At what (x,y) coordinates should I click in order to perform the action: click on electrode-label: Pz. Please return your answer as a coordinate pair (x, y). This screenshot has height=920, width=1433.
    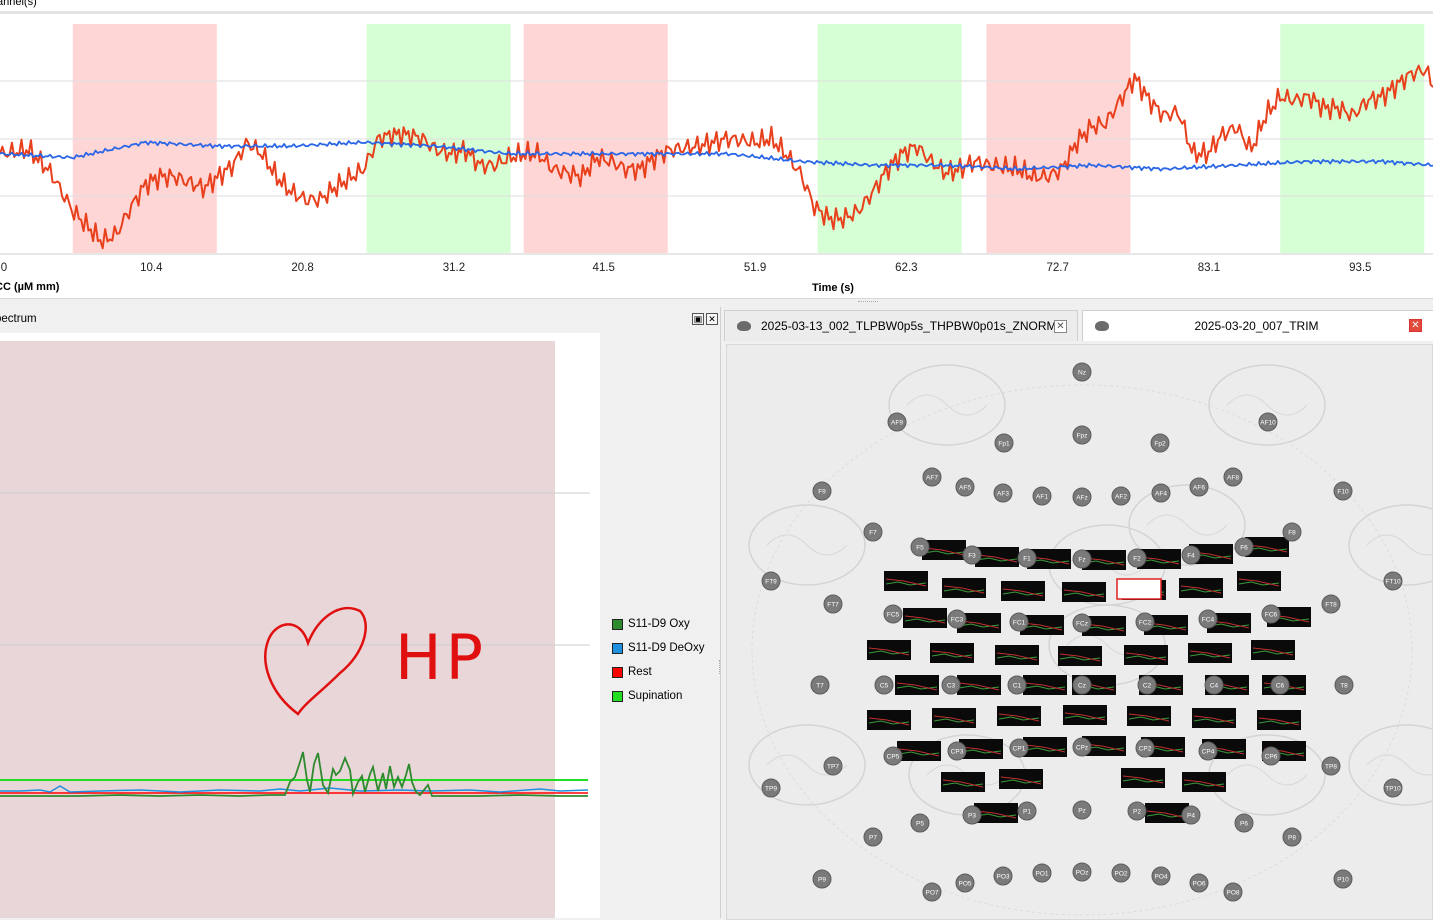
    Looking at the image, I should click on (1082, 811).